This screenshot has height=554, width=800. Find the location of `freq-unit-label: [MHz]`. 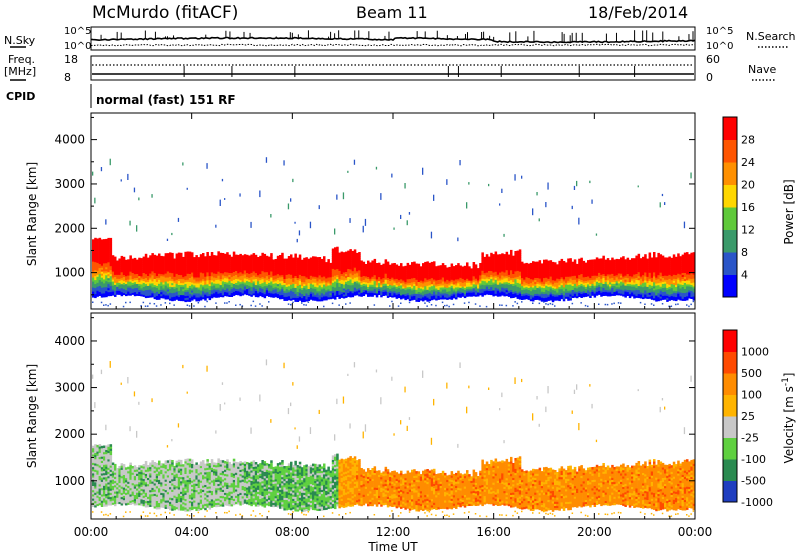

freq-unit-label: [MHz] is located at coordinates (20, 71).